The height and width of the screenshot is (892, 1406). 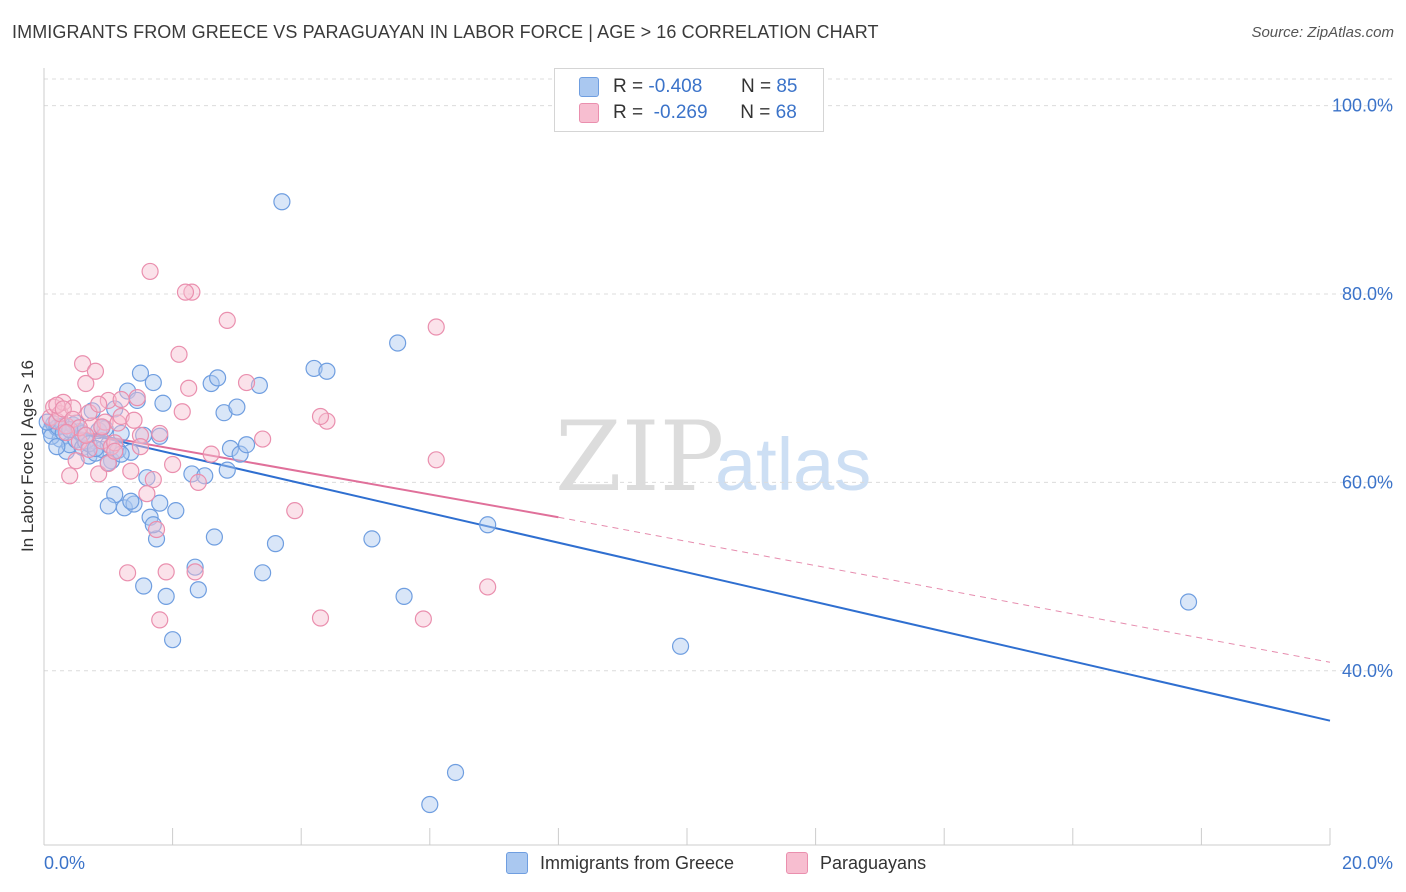 I want to click on swatch-paraguayans, so click(x=589, y=113).